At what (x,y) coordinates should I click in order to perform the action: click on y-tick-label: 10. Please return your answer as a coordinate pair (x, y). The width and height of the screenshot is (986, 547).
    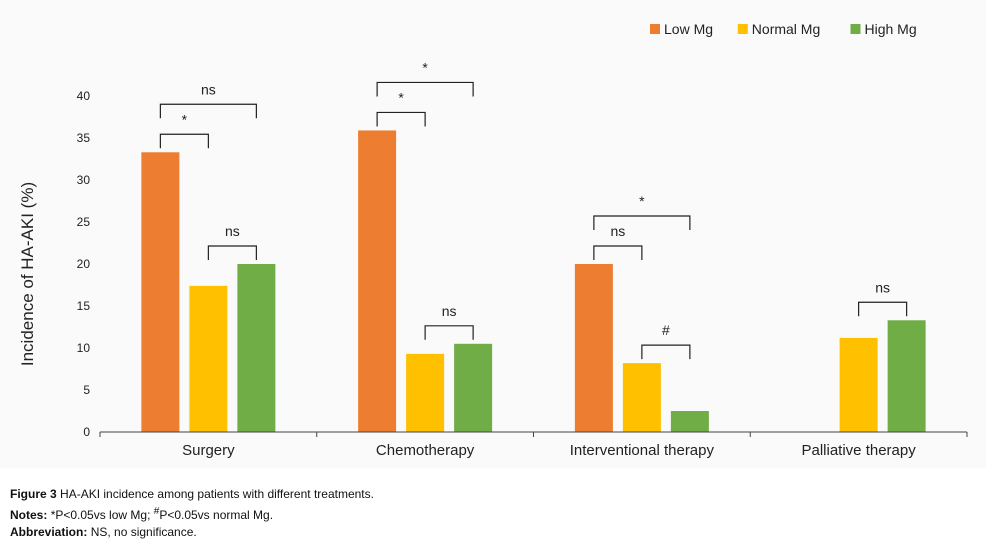
    Looking at the image, I should click on (84, 348).